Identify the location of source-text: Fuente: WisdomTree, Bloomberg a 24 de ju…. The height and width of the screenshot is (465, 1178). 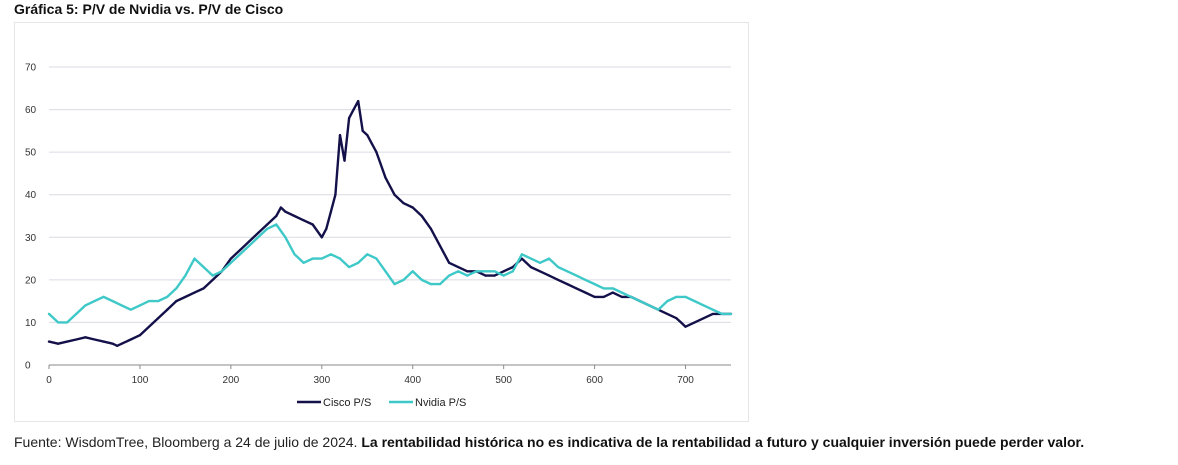
(186, 442).